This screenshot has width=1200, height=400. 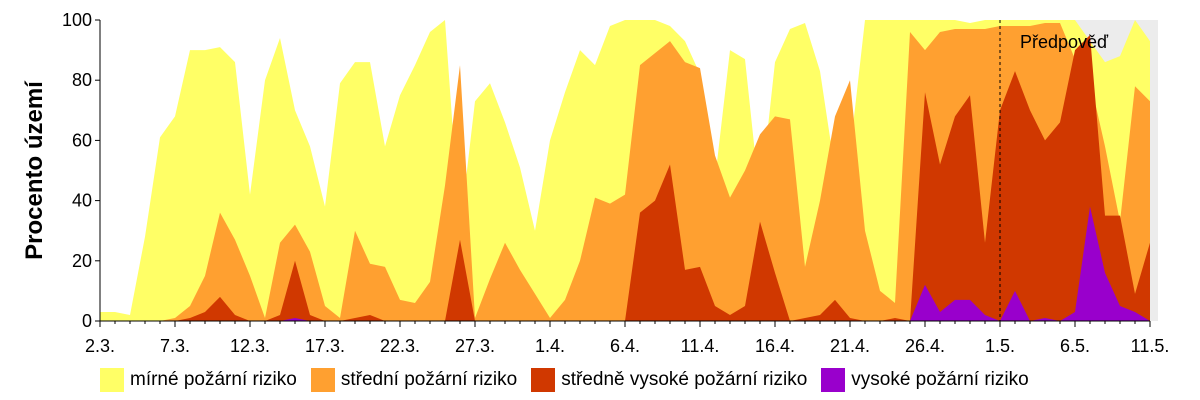 I want to click on legend-label: mírné požární riziko, so click(x=213, y=379).